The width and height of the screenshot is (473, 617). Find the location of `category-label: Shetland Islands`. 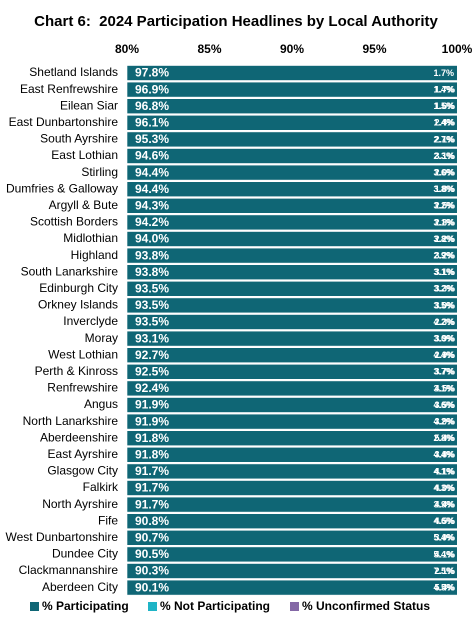

category-label: Shetland Islands is located at coordinates (73, 72).